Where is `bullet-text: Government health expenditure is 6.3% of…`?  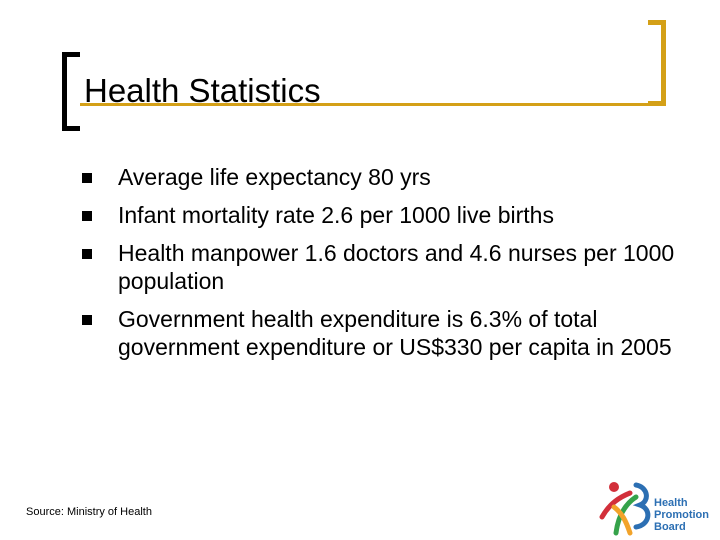 bullet-text: Government health expenditure is 6.3% of… is located at coordinates (395, 333).